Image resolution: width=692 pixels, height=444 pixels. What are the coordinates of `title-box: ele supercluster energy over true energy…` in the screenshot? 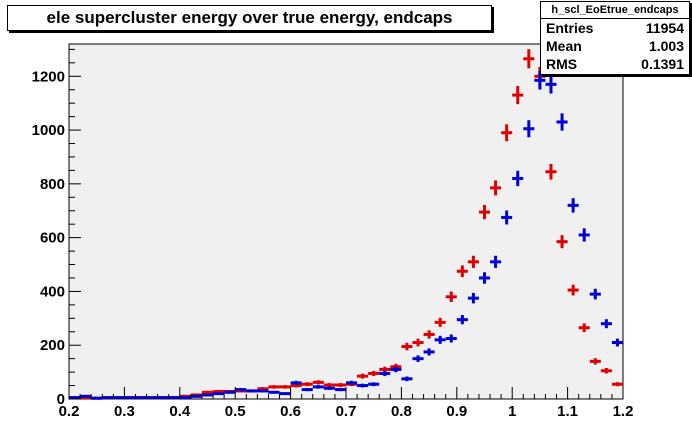 It's located at (249, 18).